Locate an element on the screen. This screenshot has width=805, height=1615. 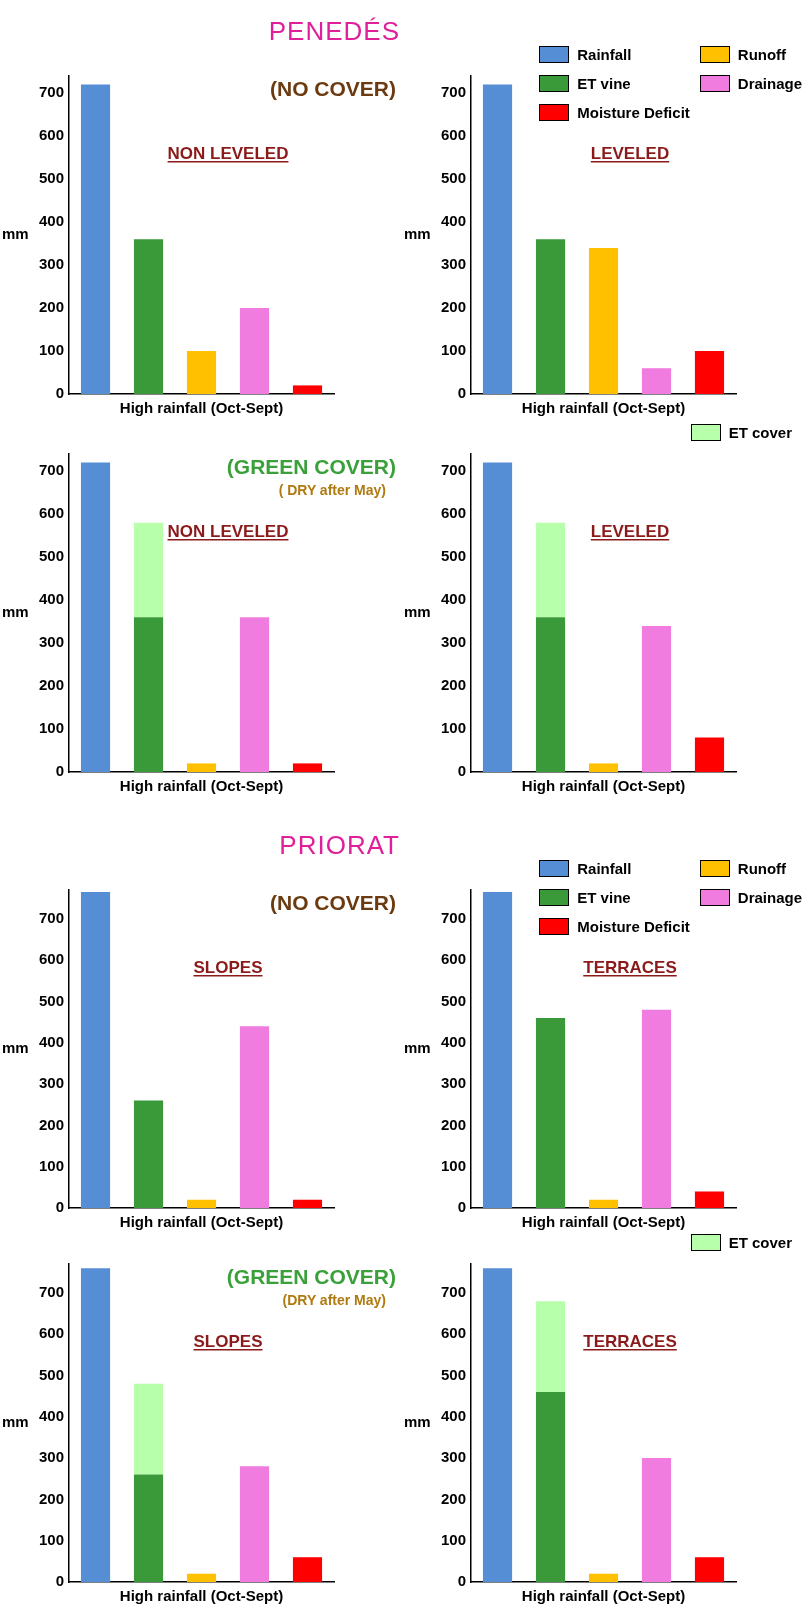
annotation: (GREEN COVER) is located at coordinates (311, 467).